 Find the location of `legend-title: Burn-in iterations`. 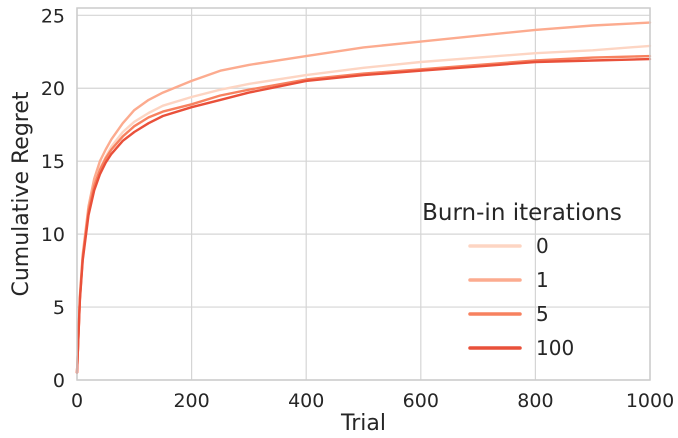

legend-title: Burn-in iterations is located at coordinates (522, 213).